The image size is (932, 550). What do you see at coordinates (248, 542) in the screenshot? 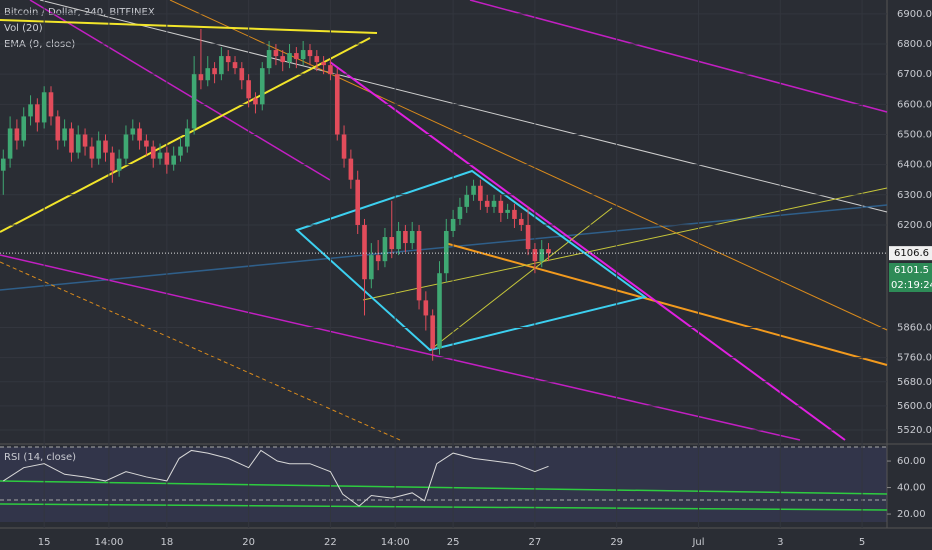
I see `x-tick-label: 20` at bounding box center [248, 542].